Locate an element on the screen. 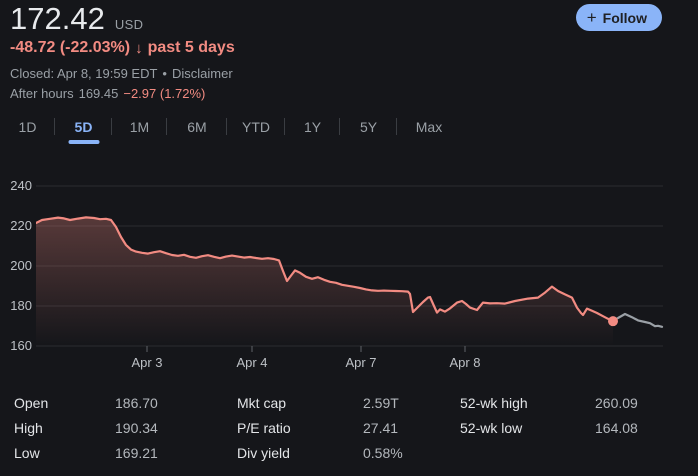 This screenshot has width=698, height=476. stat-row-pe-ratio: P/E ratio 27.41 is located at coordinates (318, 427).